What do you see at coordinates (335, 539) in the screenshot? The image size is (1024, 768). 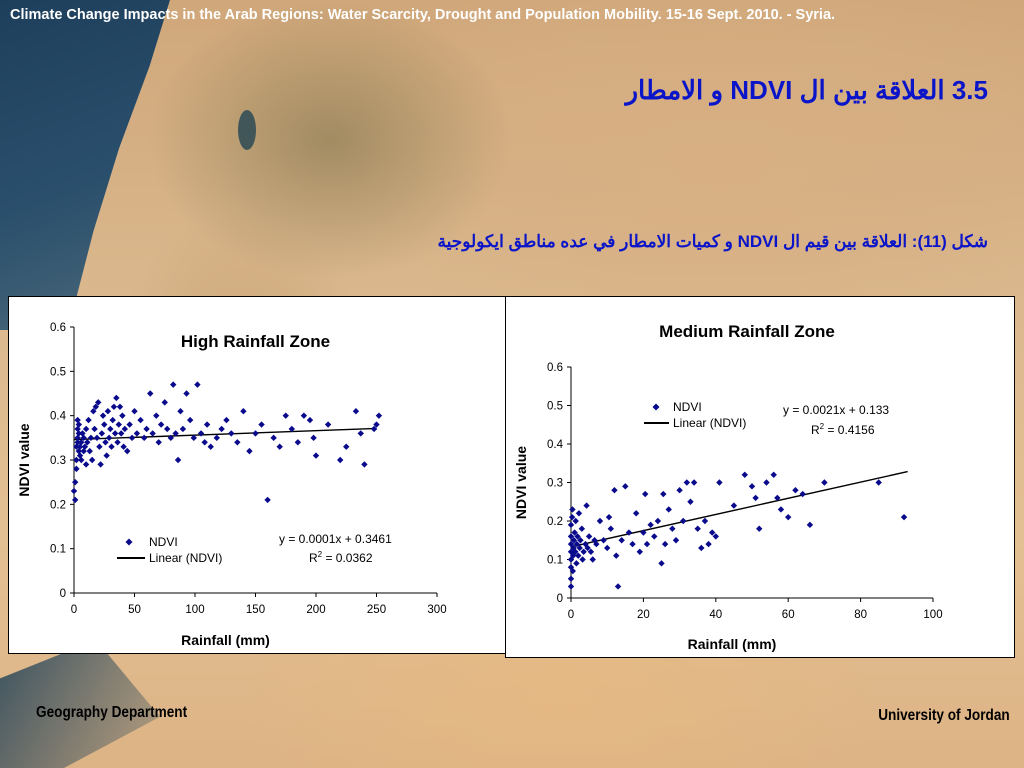 I see `trend-equation: y = 0.0001x + 0.3461` at bounding box center [335, 539].